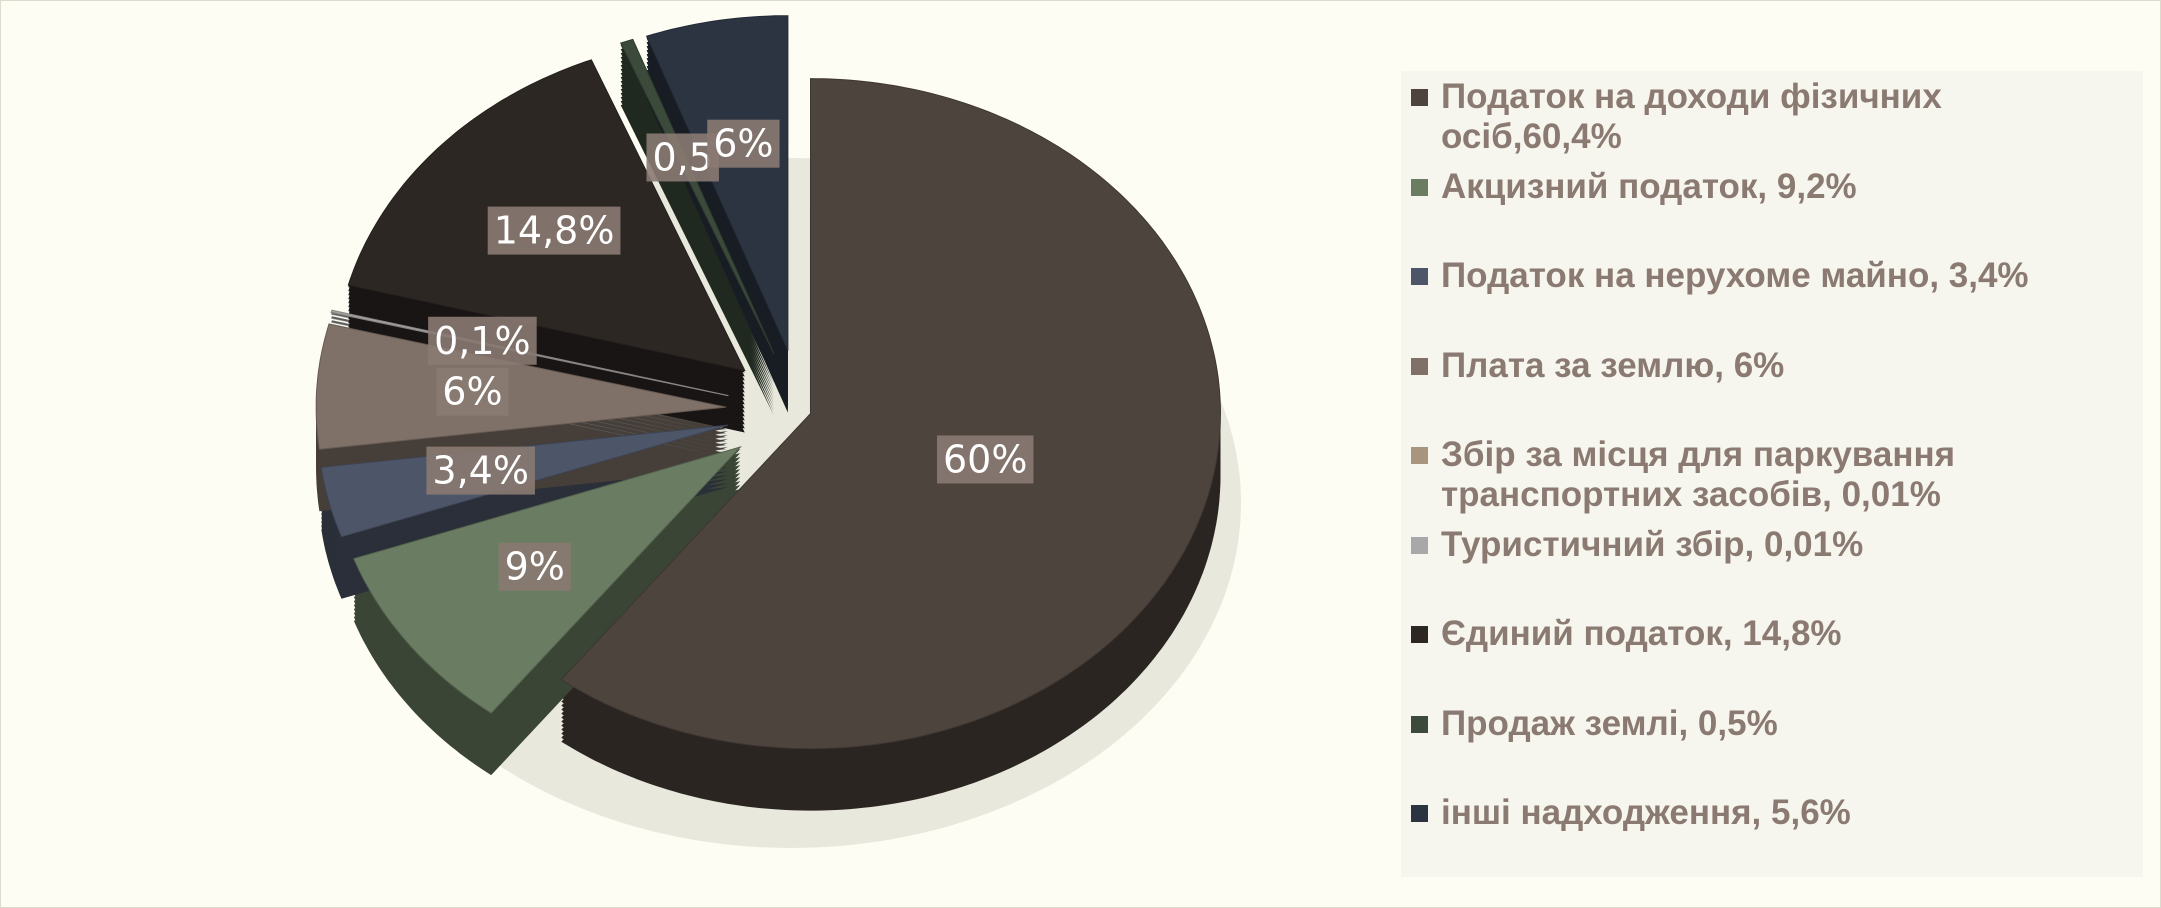 This screenshot has height=908, width=2161. I want to click on legend-item: Плата за землю, 6%, so click(1771, 365).